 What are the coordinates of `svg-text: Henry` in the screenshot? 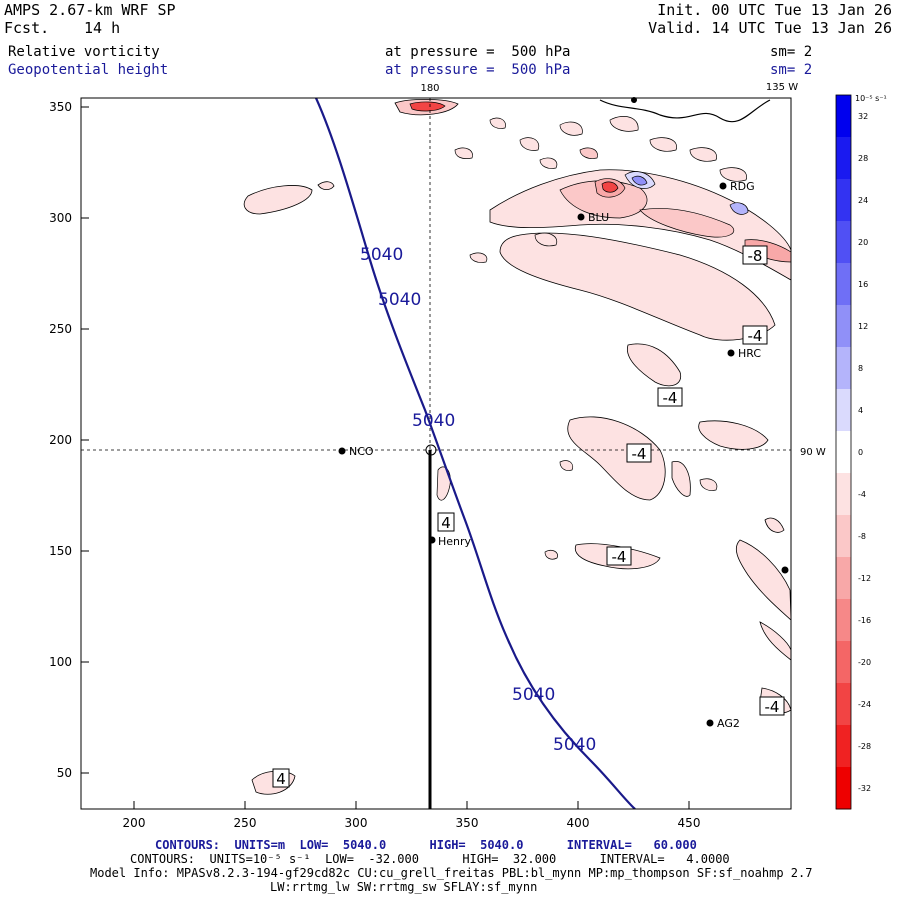 It's located at (455, 541).